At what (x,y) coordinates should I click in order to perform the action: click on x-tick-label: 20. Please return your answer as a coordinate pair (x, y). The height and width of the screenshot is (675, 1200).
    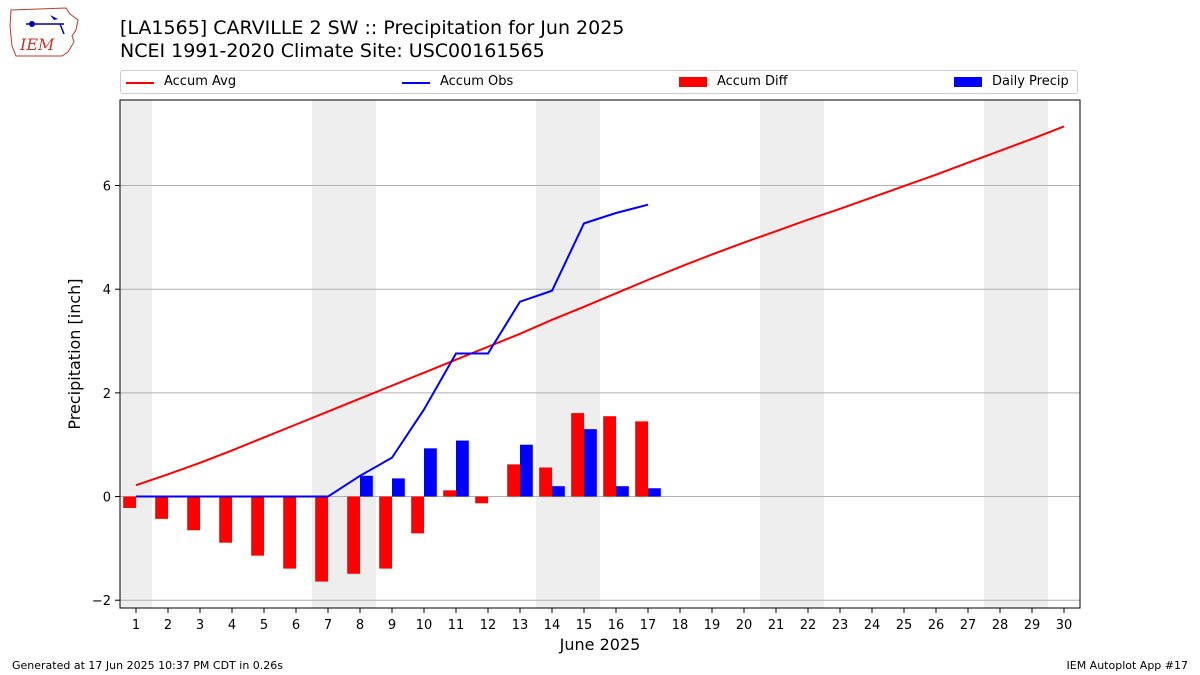
    Looking at the image, I should click on (744, 625).